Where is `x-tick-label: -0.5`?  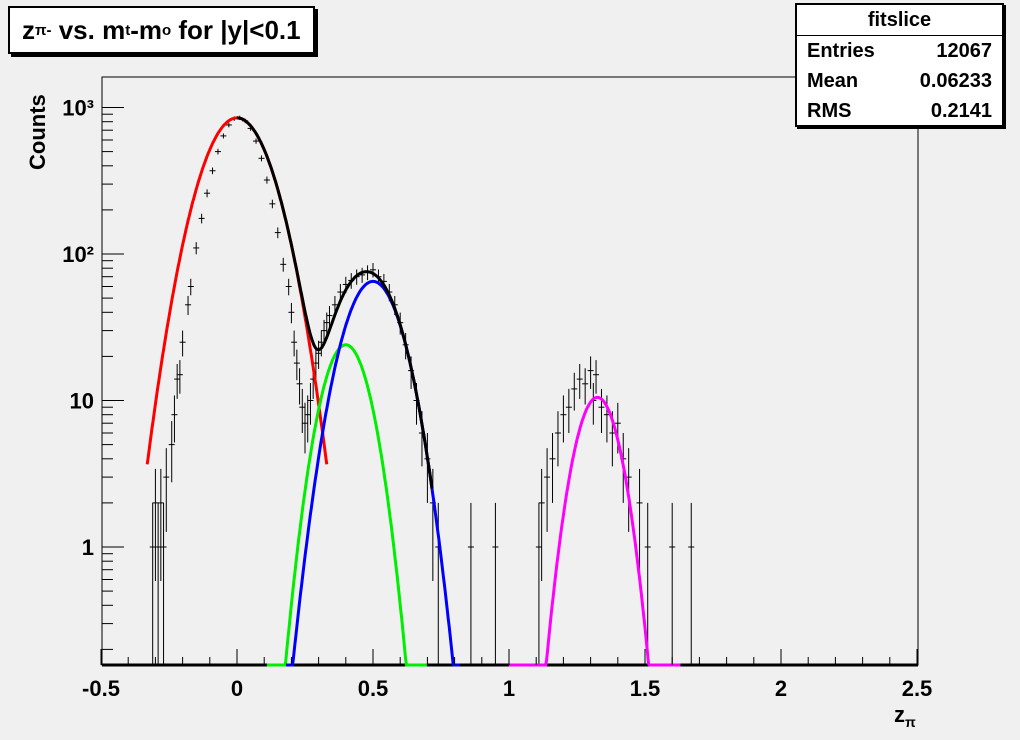
x-tick-label: -0.5 is located at coordinates (101, 688).